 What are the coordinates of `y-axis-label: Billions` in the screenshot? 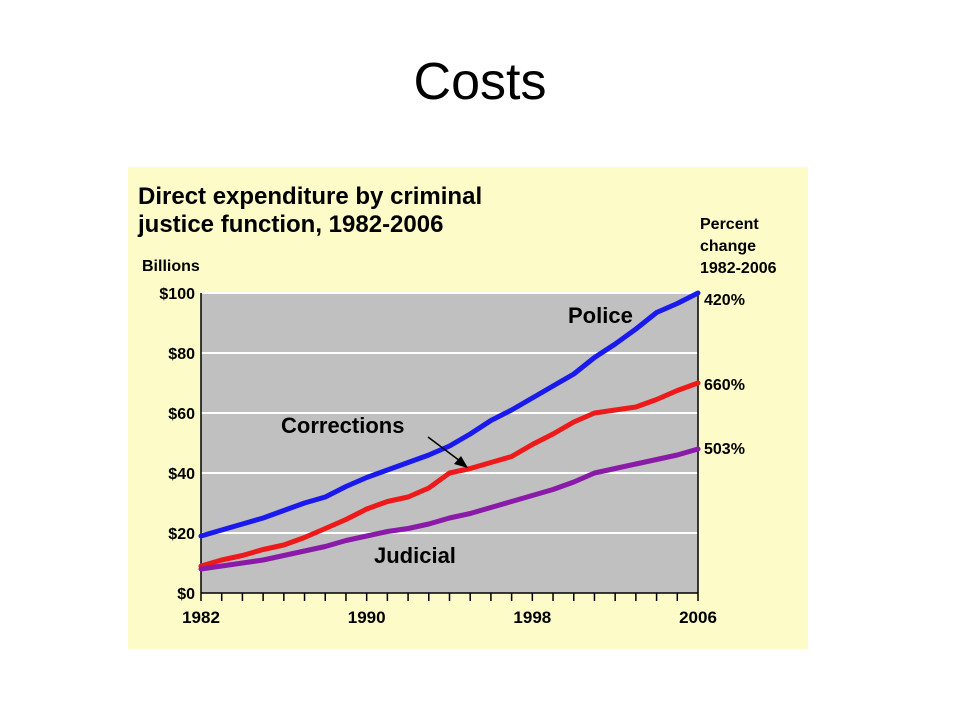 It's located at (171, 266).